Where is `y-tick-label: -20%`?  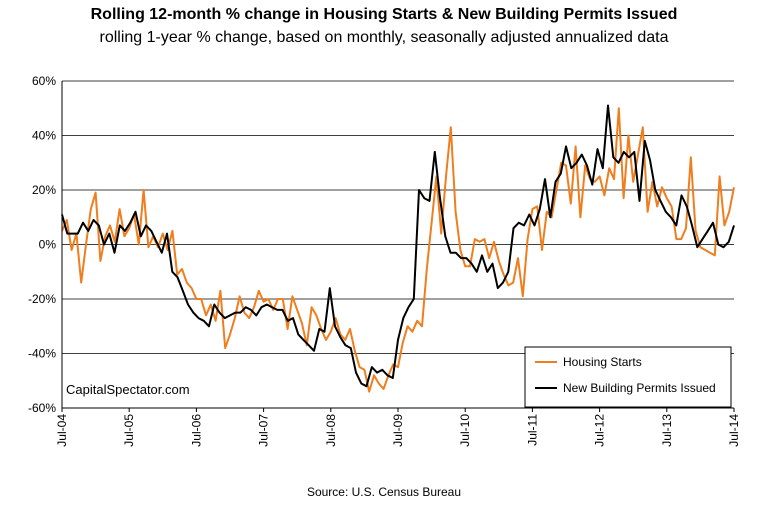 y-tick-label: -20% is located at coordinates (42, 299).